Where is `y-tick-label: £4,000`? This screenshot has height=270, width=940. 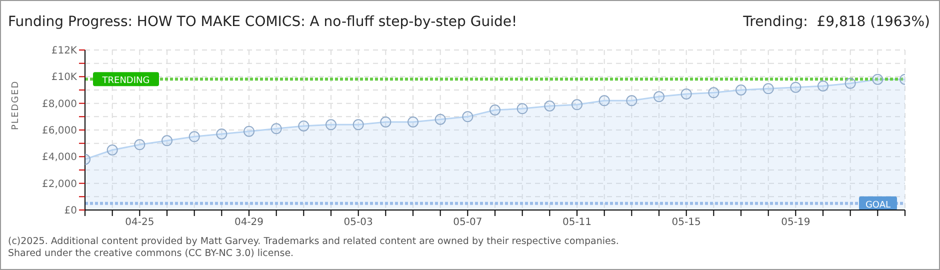
y-tick-label: £4,000 is located at coordinates (59, 158).